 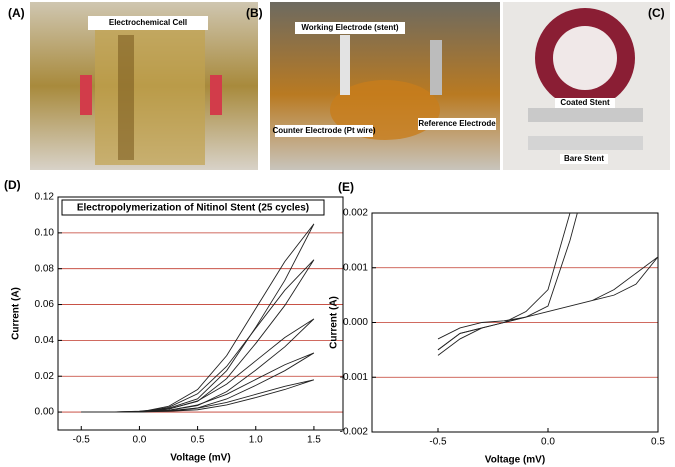 I want to click on photo-text: Reference Electrode, so click(x=457, y=123).